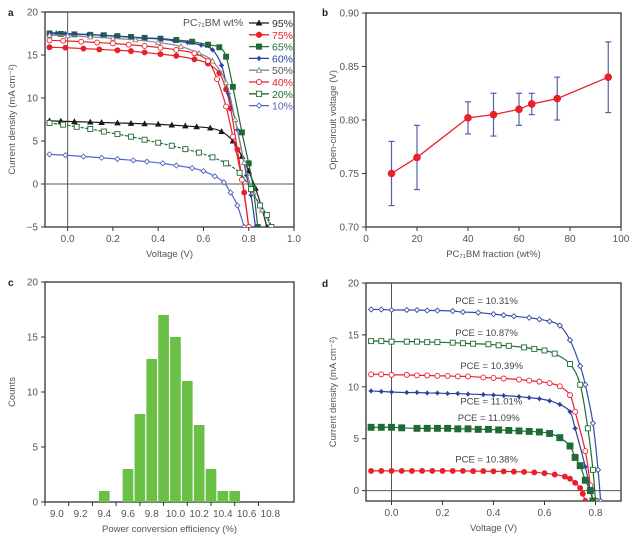 Image resolution: width=632 pixels, height=539 pixels. What do you see at coordinates (350, 121) in the screenshot?
I see `y-tick-label: 0.80` at bounding box center [350, 121].